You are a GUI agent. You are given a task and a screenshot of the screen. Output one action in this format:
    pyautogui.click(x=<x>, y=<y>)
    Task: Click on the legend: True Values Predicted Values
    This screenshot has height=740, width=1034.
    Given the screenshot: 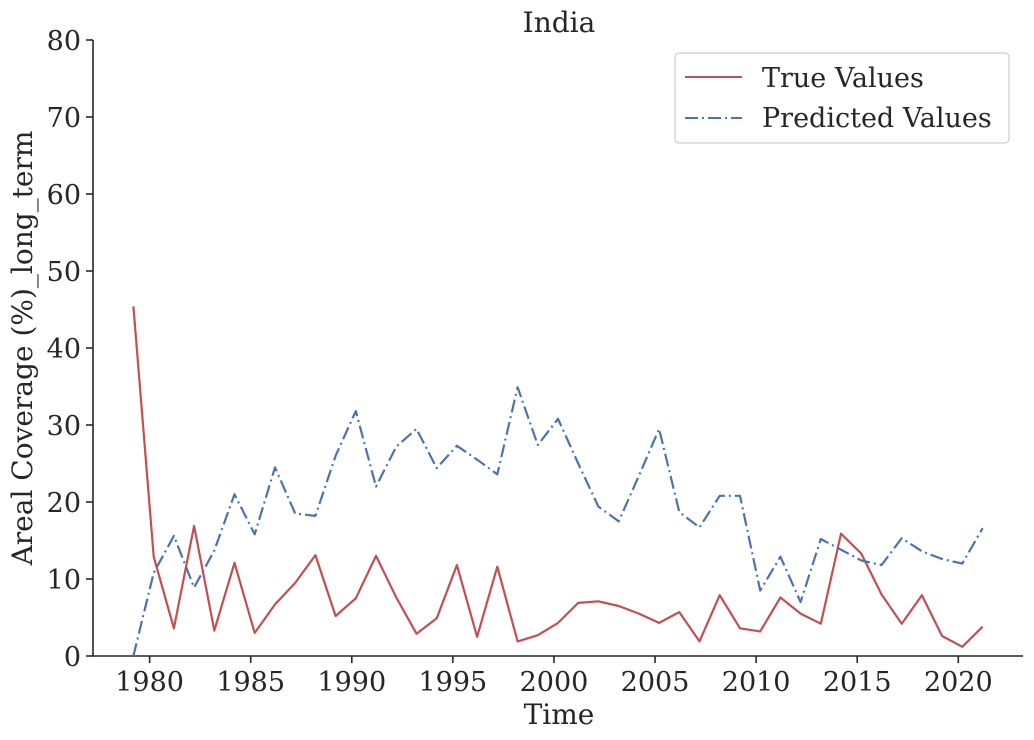 What is the action you would take?
    pyautogui.click(x=842, y=98)
    